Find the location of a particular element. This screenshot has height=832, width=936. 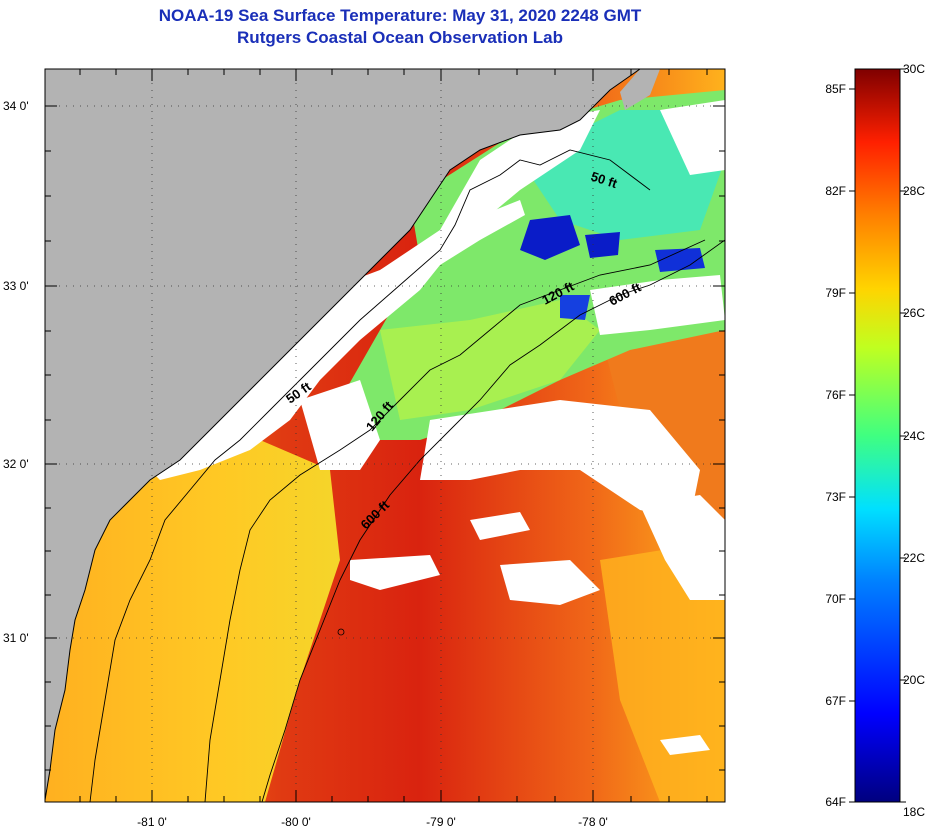

lon-label-79: -79 0' is located at coordinates (441, 822).